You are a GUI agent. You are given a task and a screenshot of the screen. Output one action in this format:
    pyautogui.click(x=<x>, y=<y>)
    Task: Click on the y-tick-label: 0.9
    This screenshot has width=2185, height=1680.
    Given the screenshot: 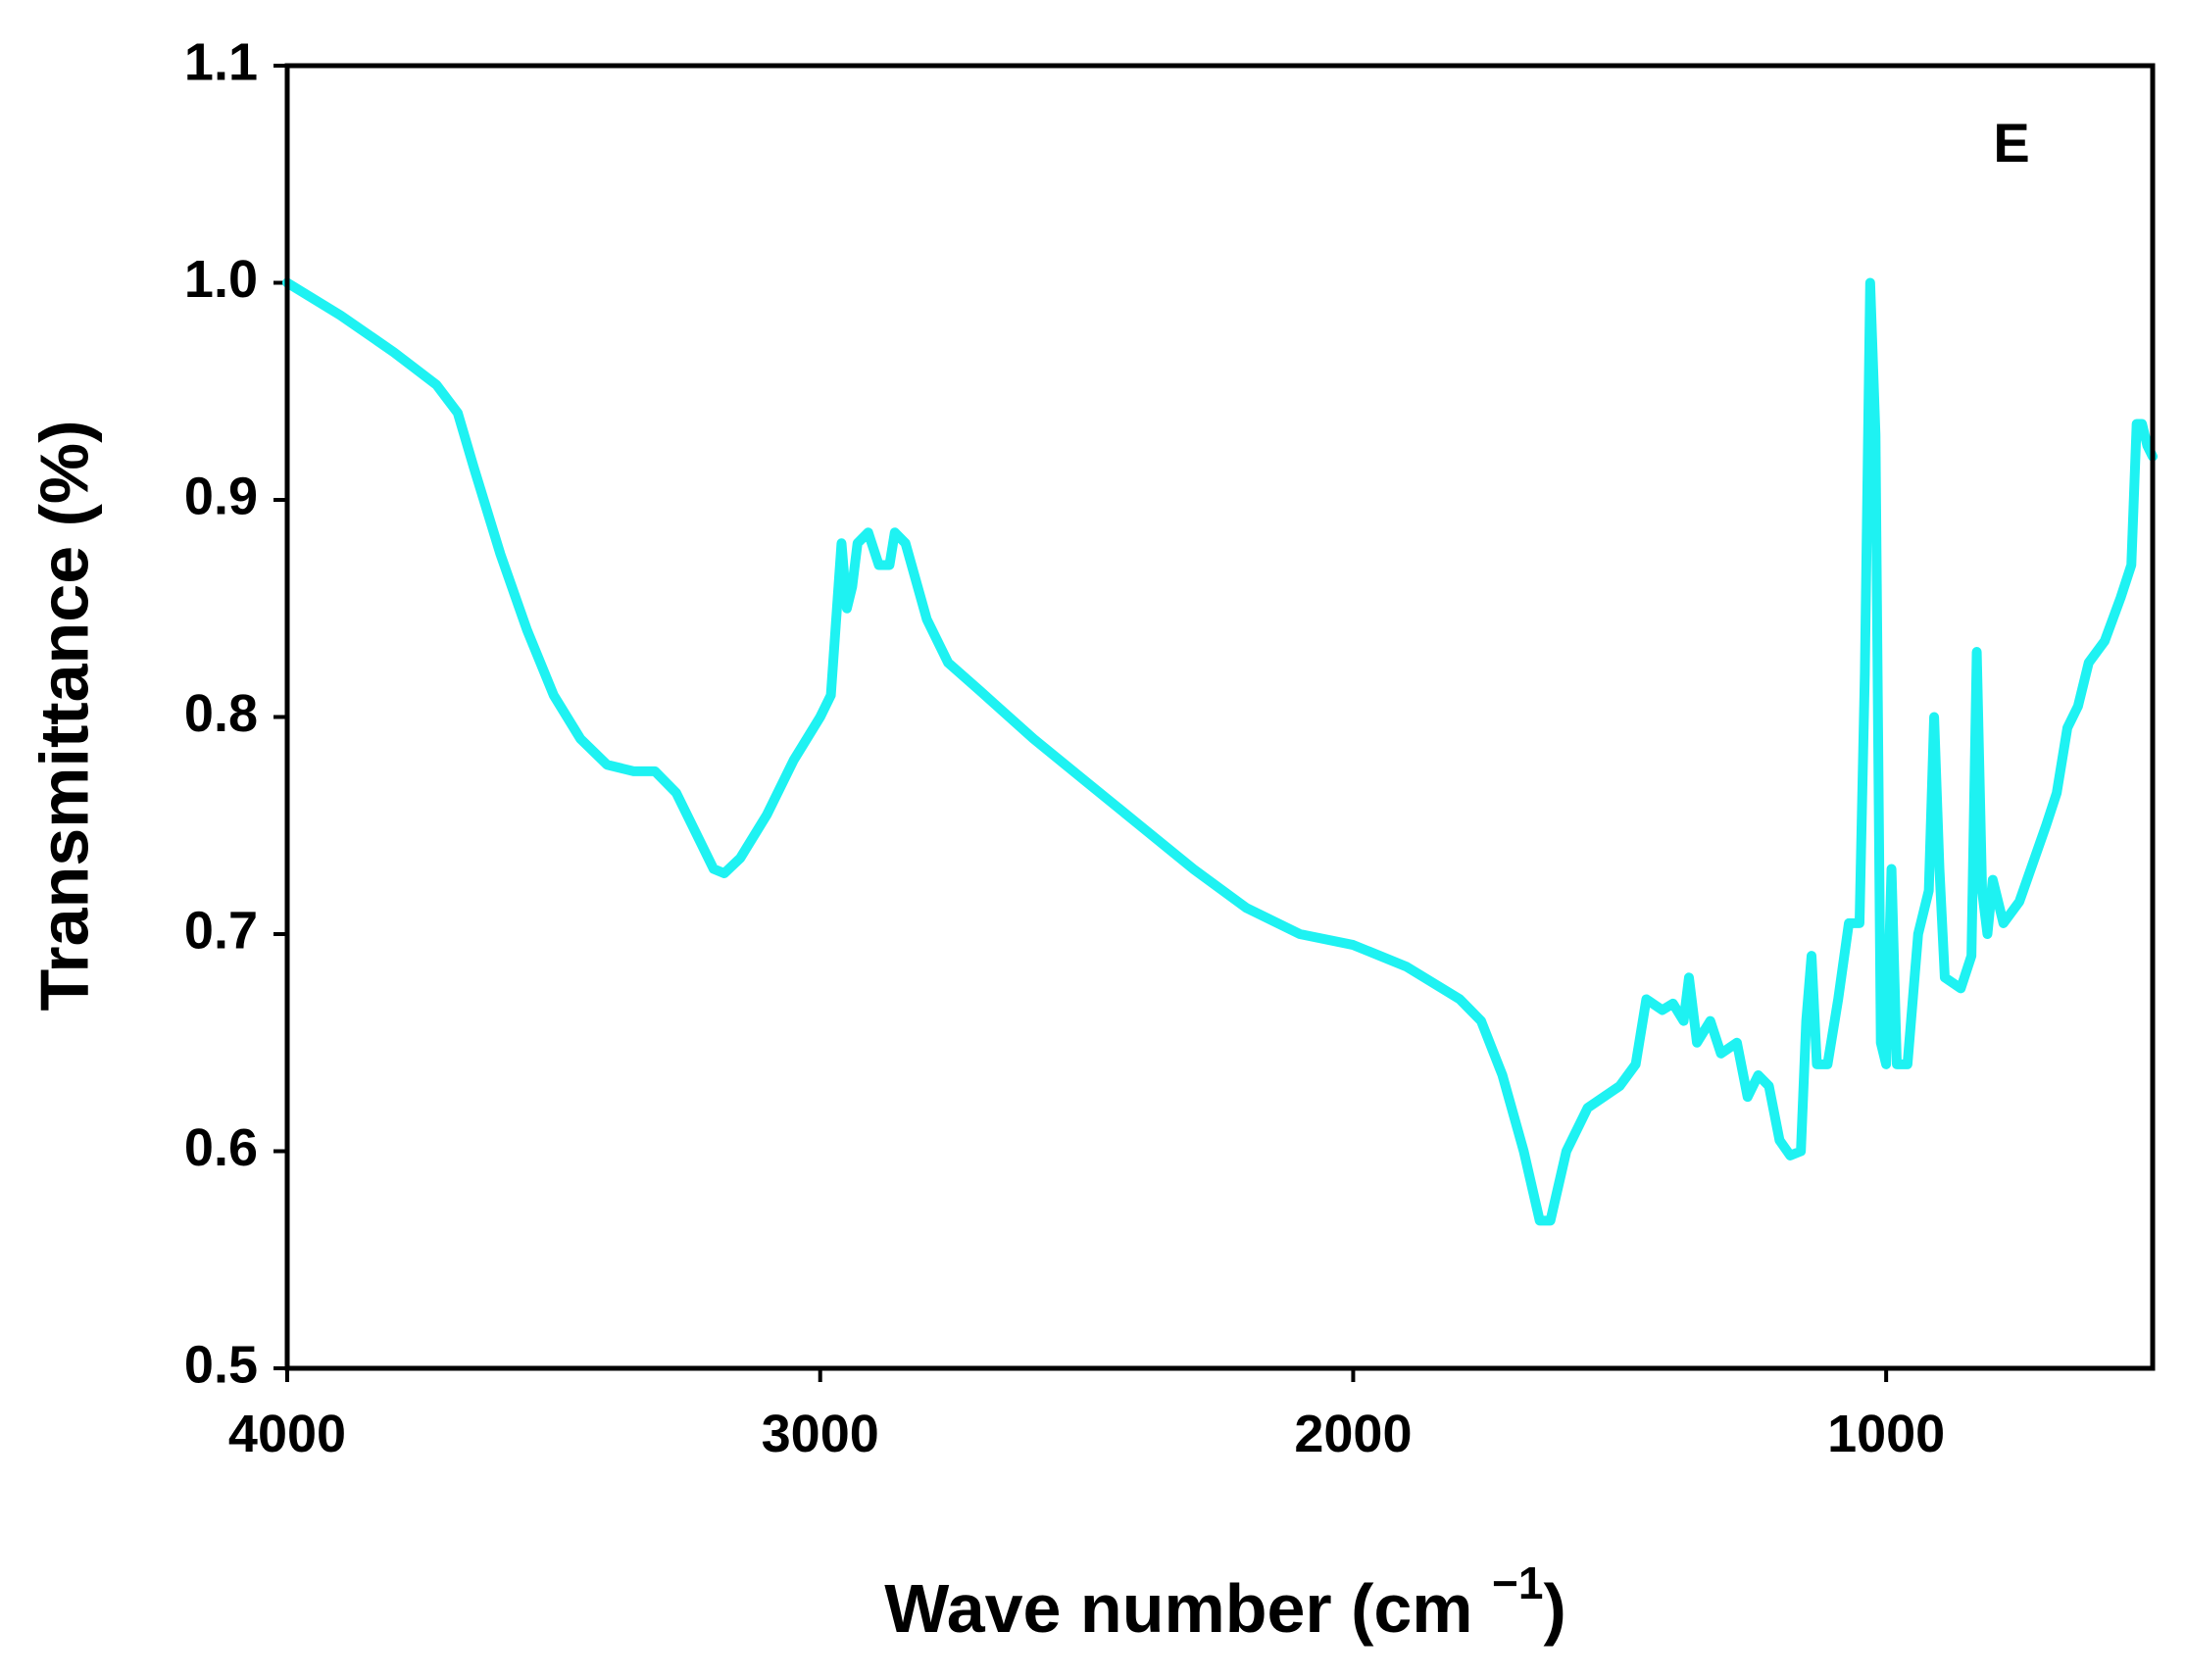 What is the action you would take?
    pyautogui.click(x=221, y=496)
    